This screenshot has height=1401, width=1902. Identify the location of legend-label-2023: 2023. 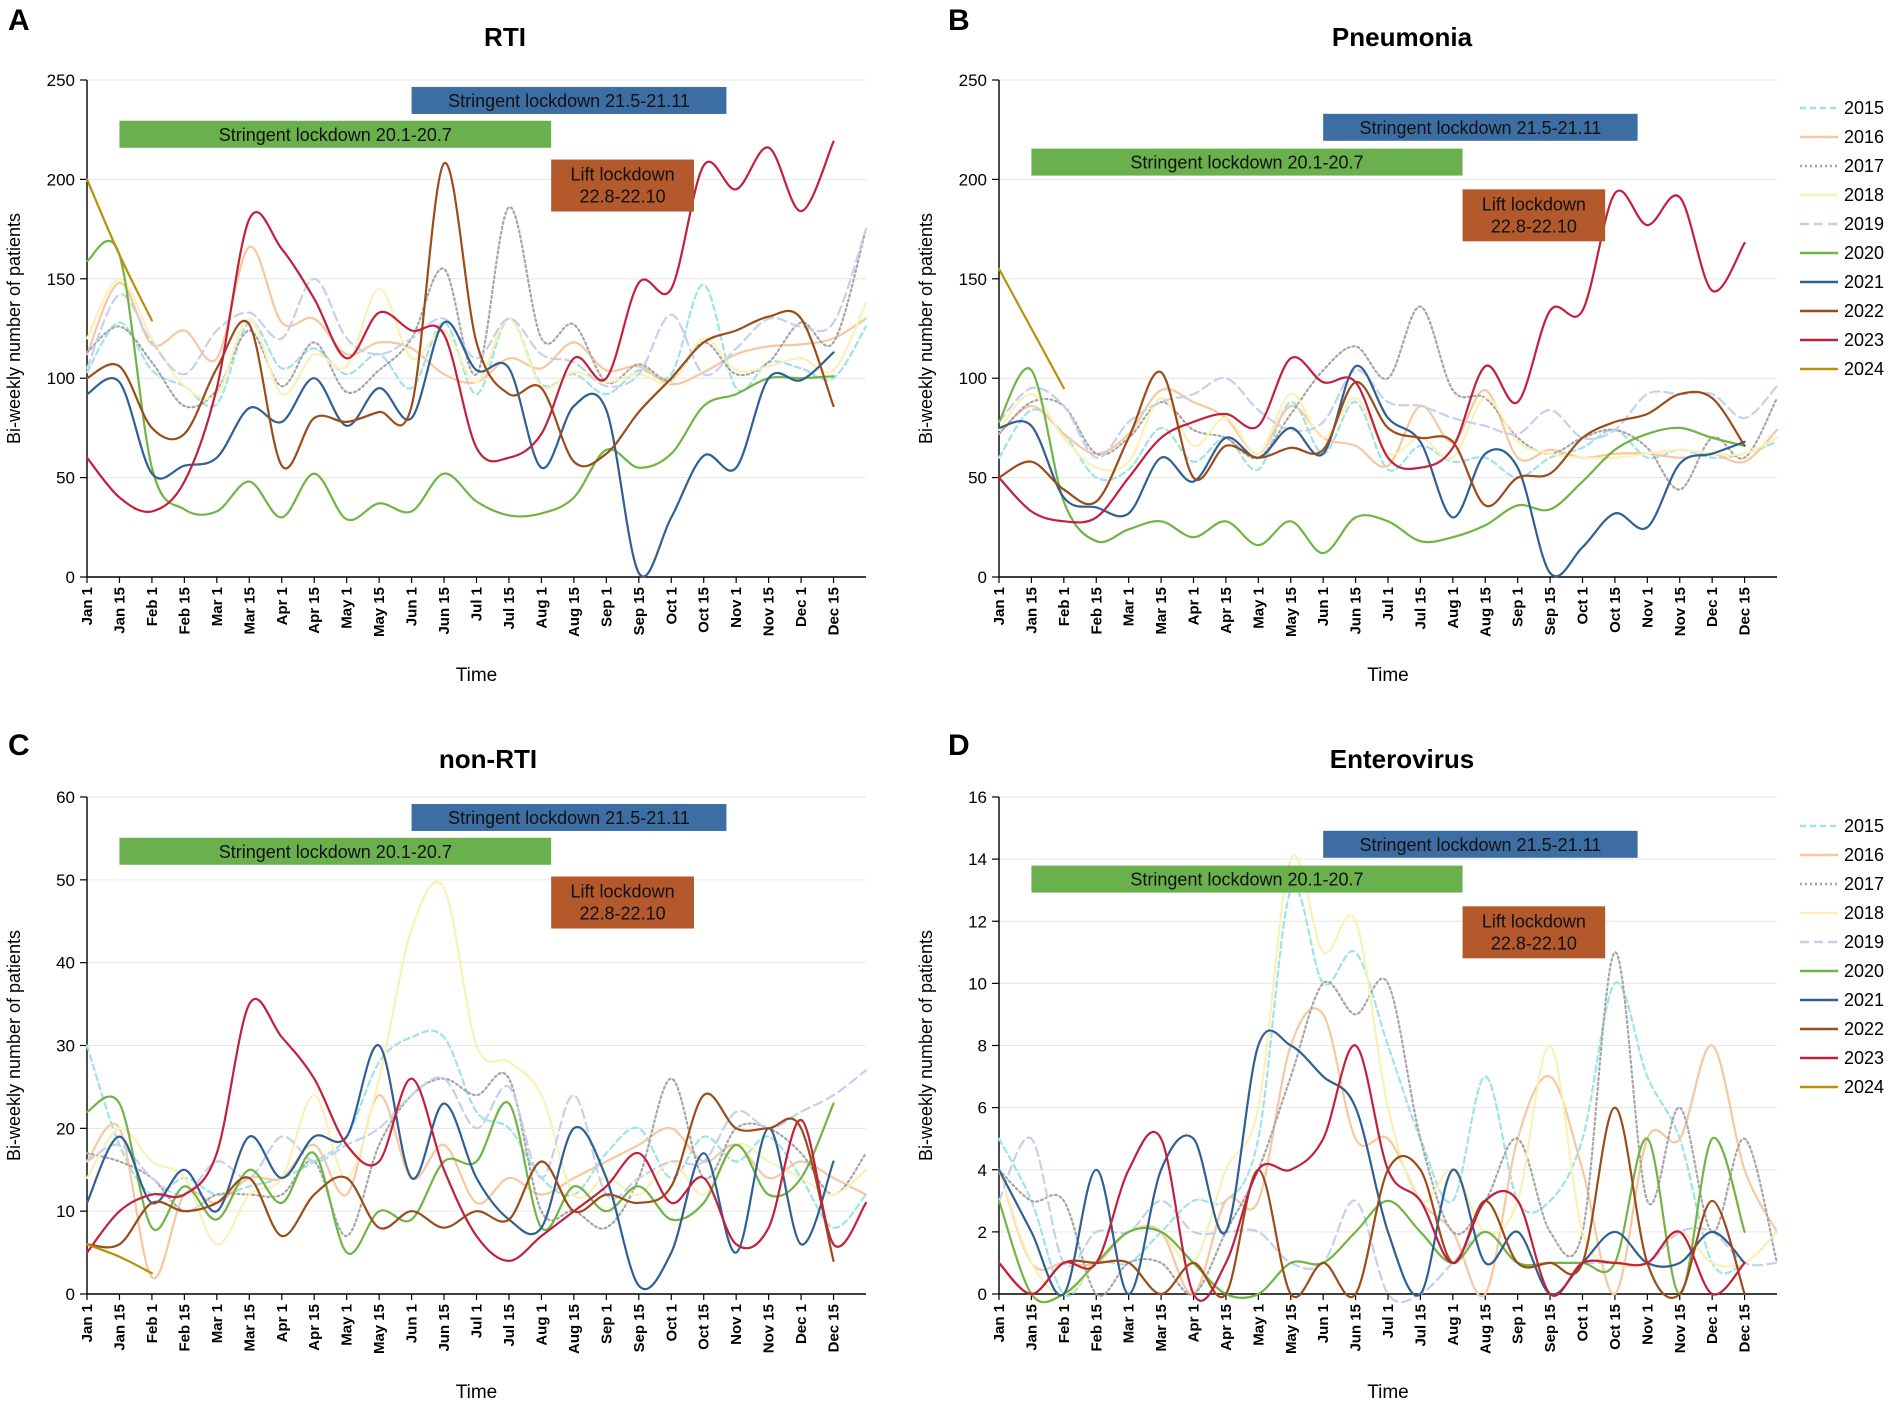
(1864, 1058).